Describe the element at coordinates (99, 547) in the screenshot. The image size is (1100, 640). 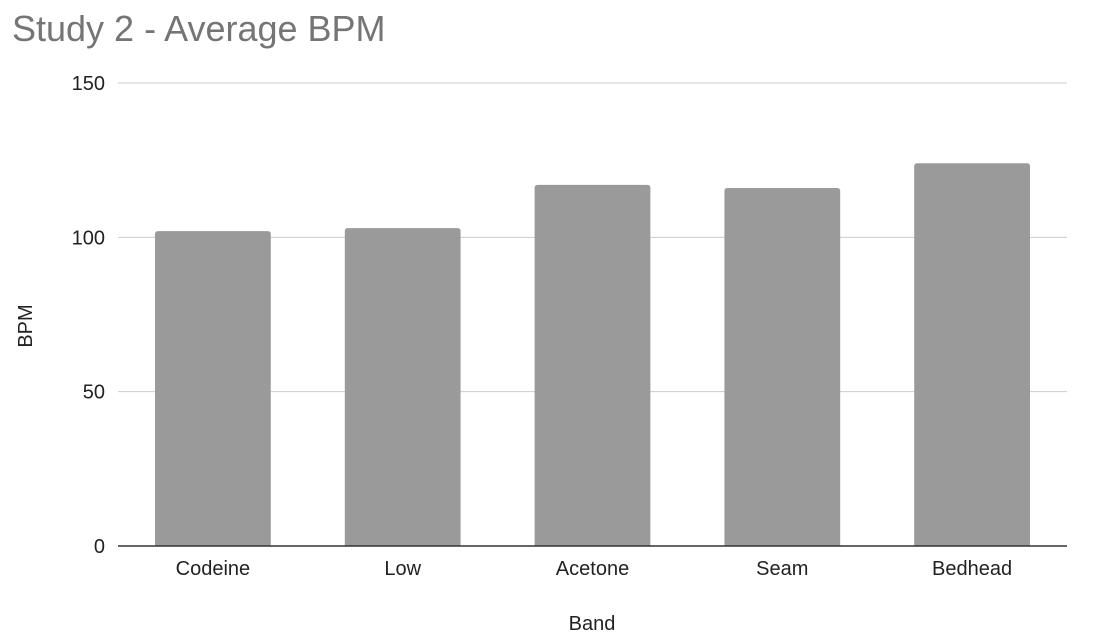
I see `y-tick-label: 0` at that location.